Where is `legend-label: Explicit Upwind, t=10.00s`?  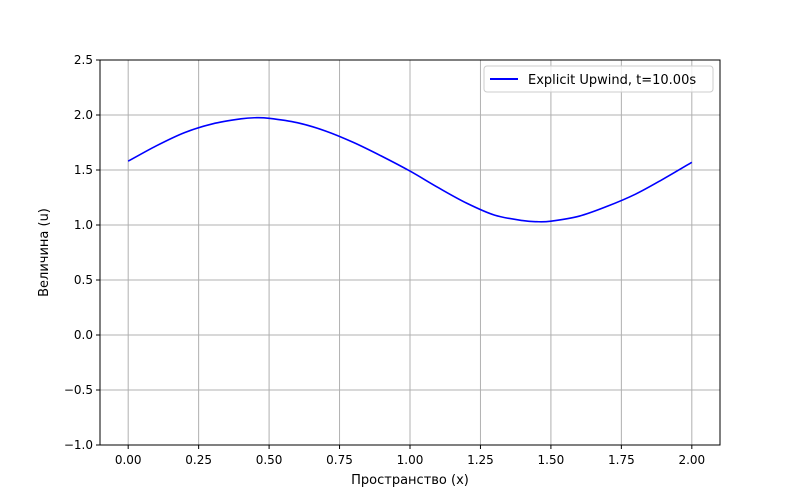 legend-label: Explicit Upwind, t=10.00s is located at coordinates (612, 80).